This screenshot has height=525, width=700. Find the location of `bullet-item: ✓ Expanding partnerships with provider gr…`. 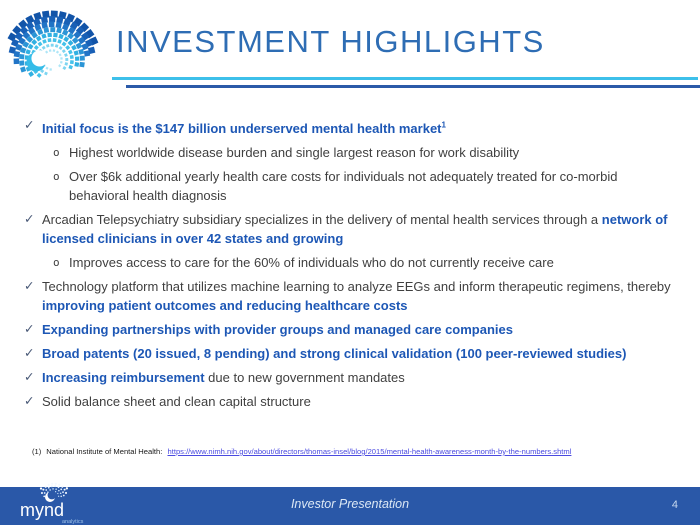

bullet-item: ✓ Expanding partnerships with provider gr… is located at coordinates (350, 329).